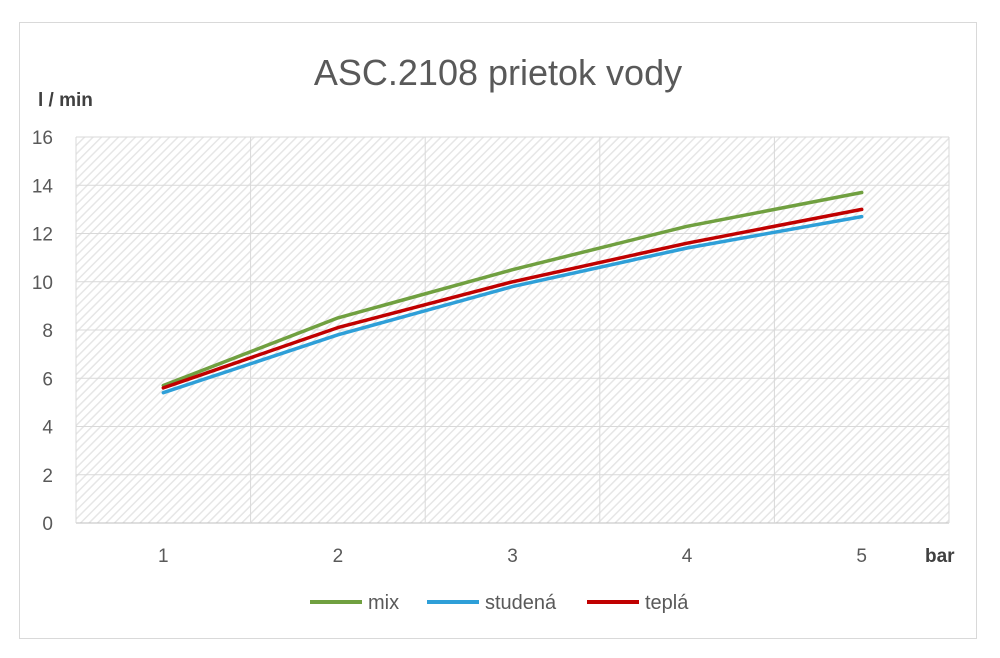 Image resolution: width=1000 pixels, height=658 pixels. I want to click on y-tick-label: 12, so click(42, 235).